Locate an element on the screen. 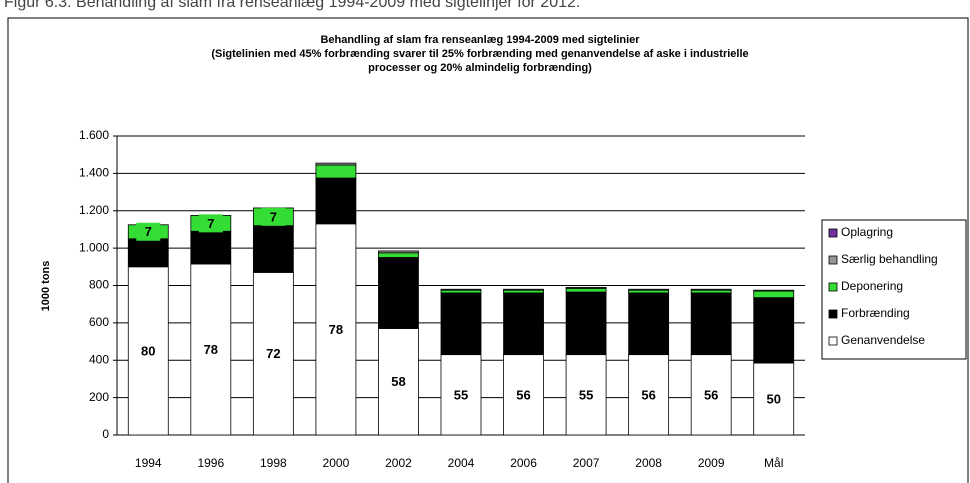 Image resolution: width=970 pixels, height=483 pixels. legend-label: Genanvendelse is located at coordinates (883, 340).